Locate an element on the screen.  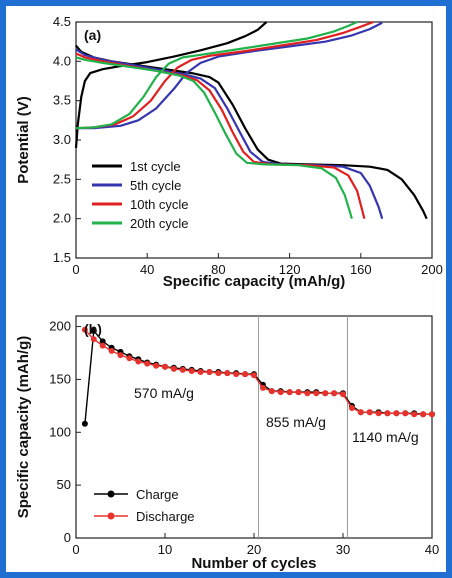
panel-b-y-tick-label: 150 is located at coordinates (60, 378).